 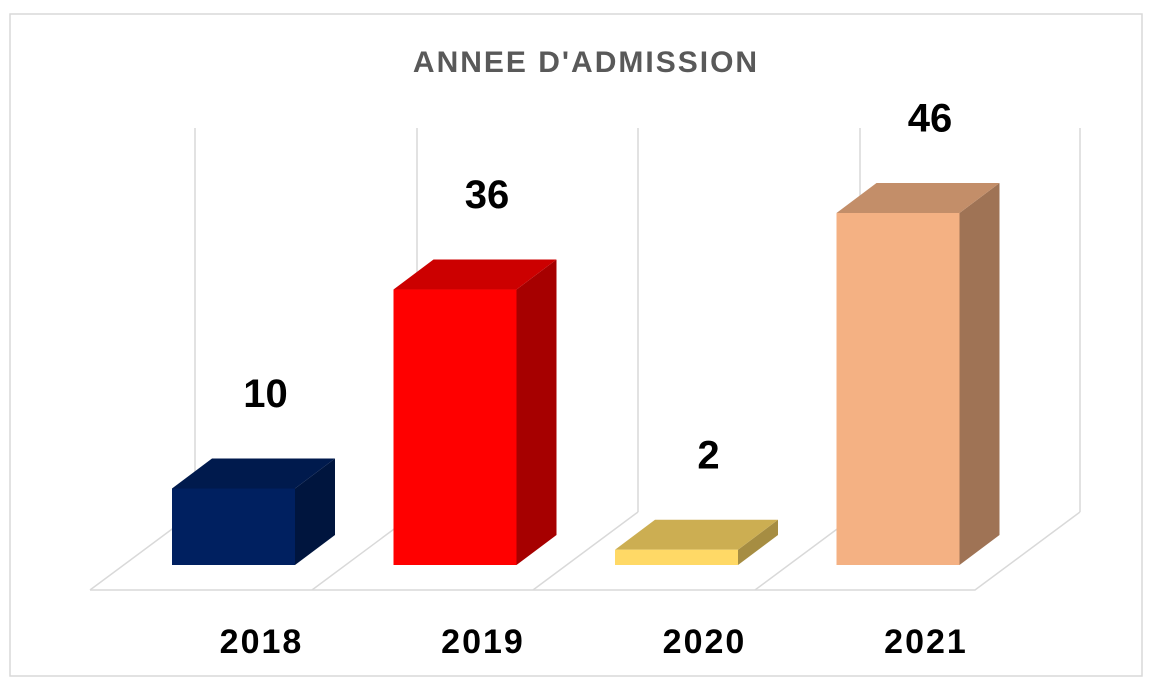 I want to click on x-tick-label: 2018, so click(x=262, y=642).